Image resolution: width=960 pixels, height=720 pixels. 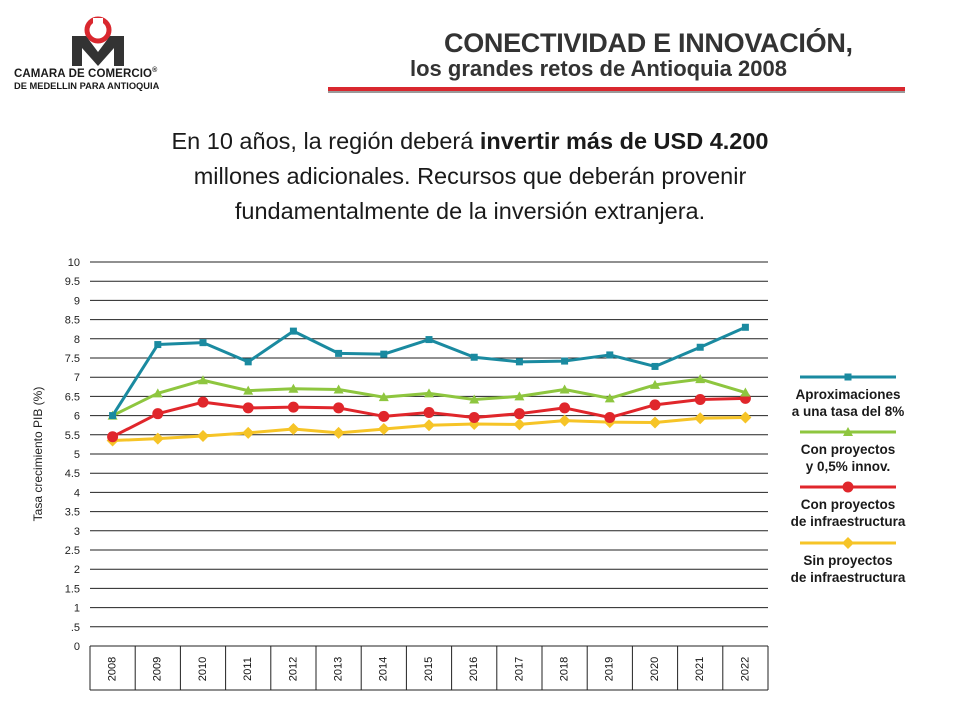 I want to click on y-tick-label: 9, so click(x=77, y=301).